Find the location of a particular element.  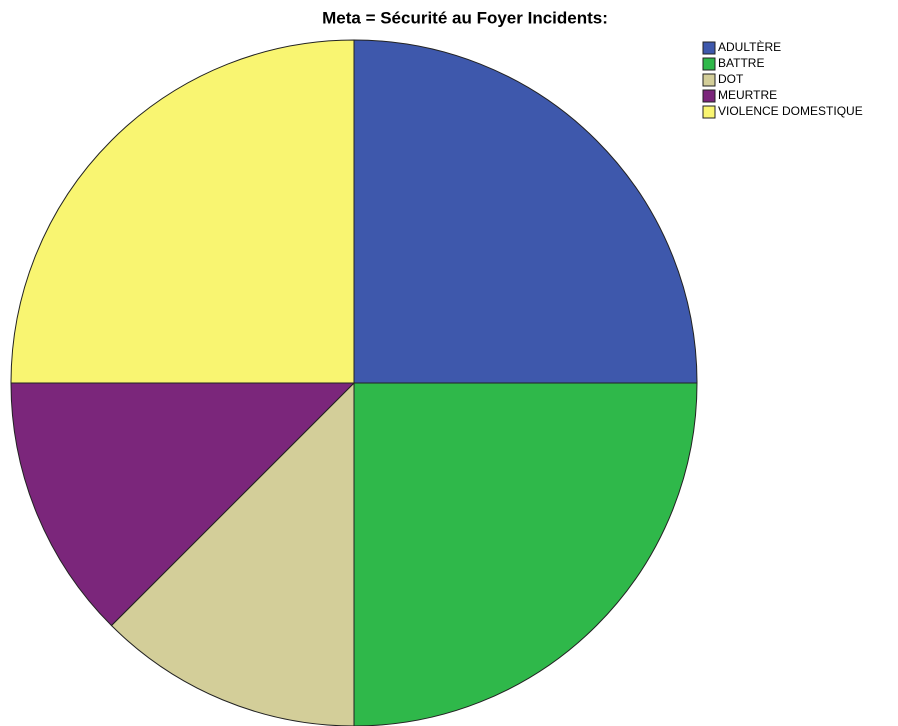

legend-label: MEURTRE is located at coordinates (747, 95).